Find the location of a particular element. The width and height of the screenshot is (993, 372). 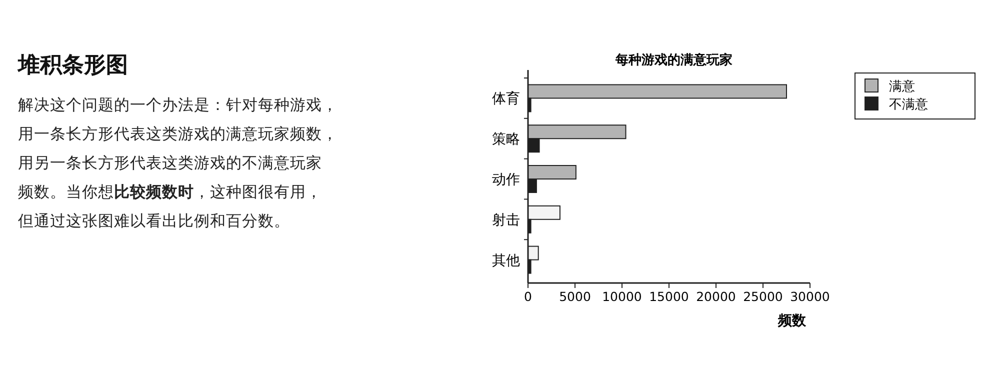

y-tick-label: 体育 is located at coordinates (506, 99).